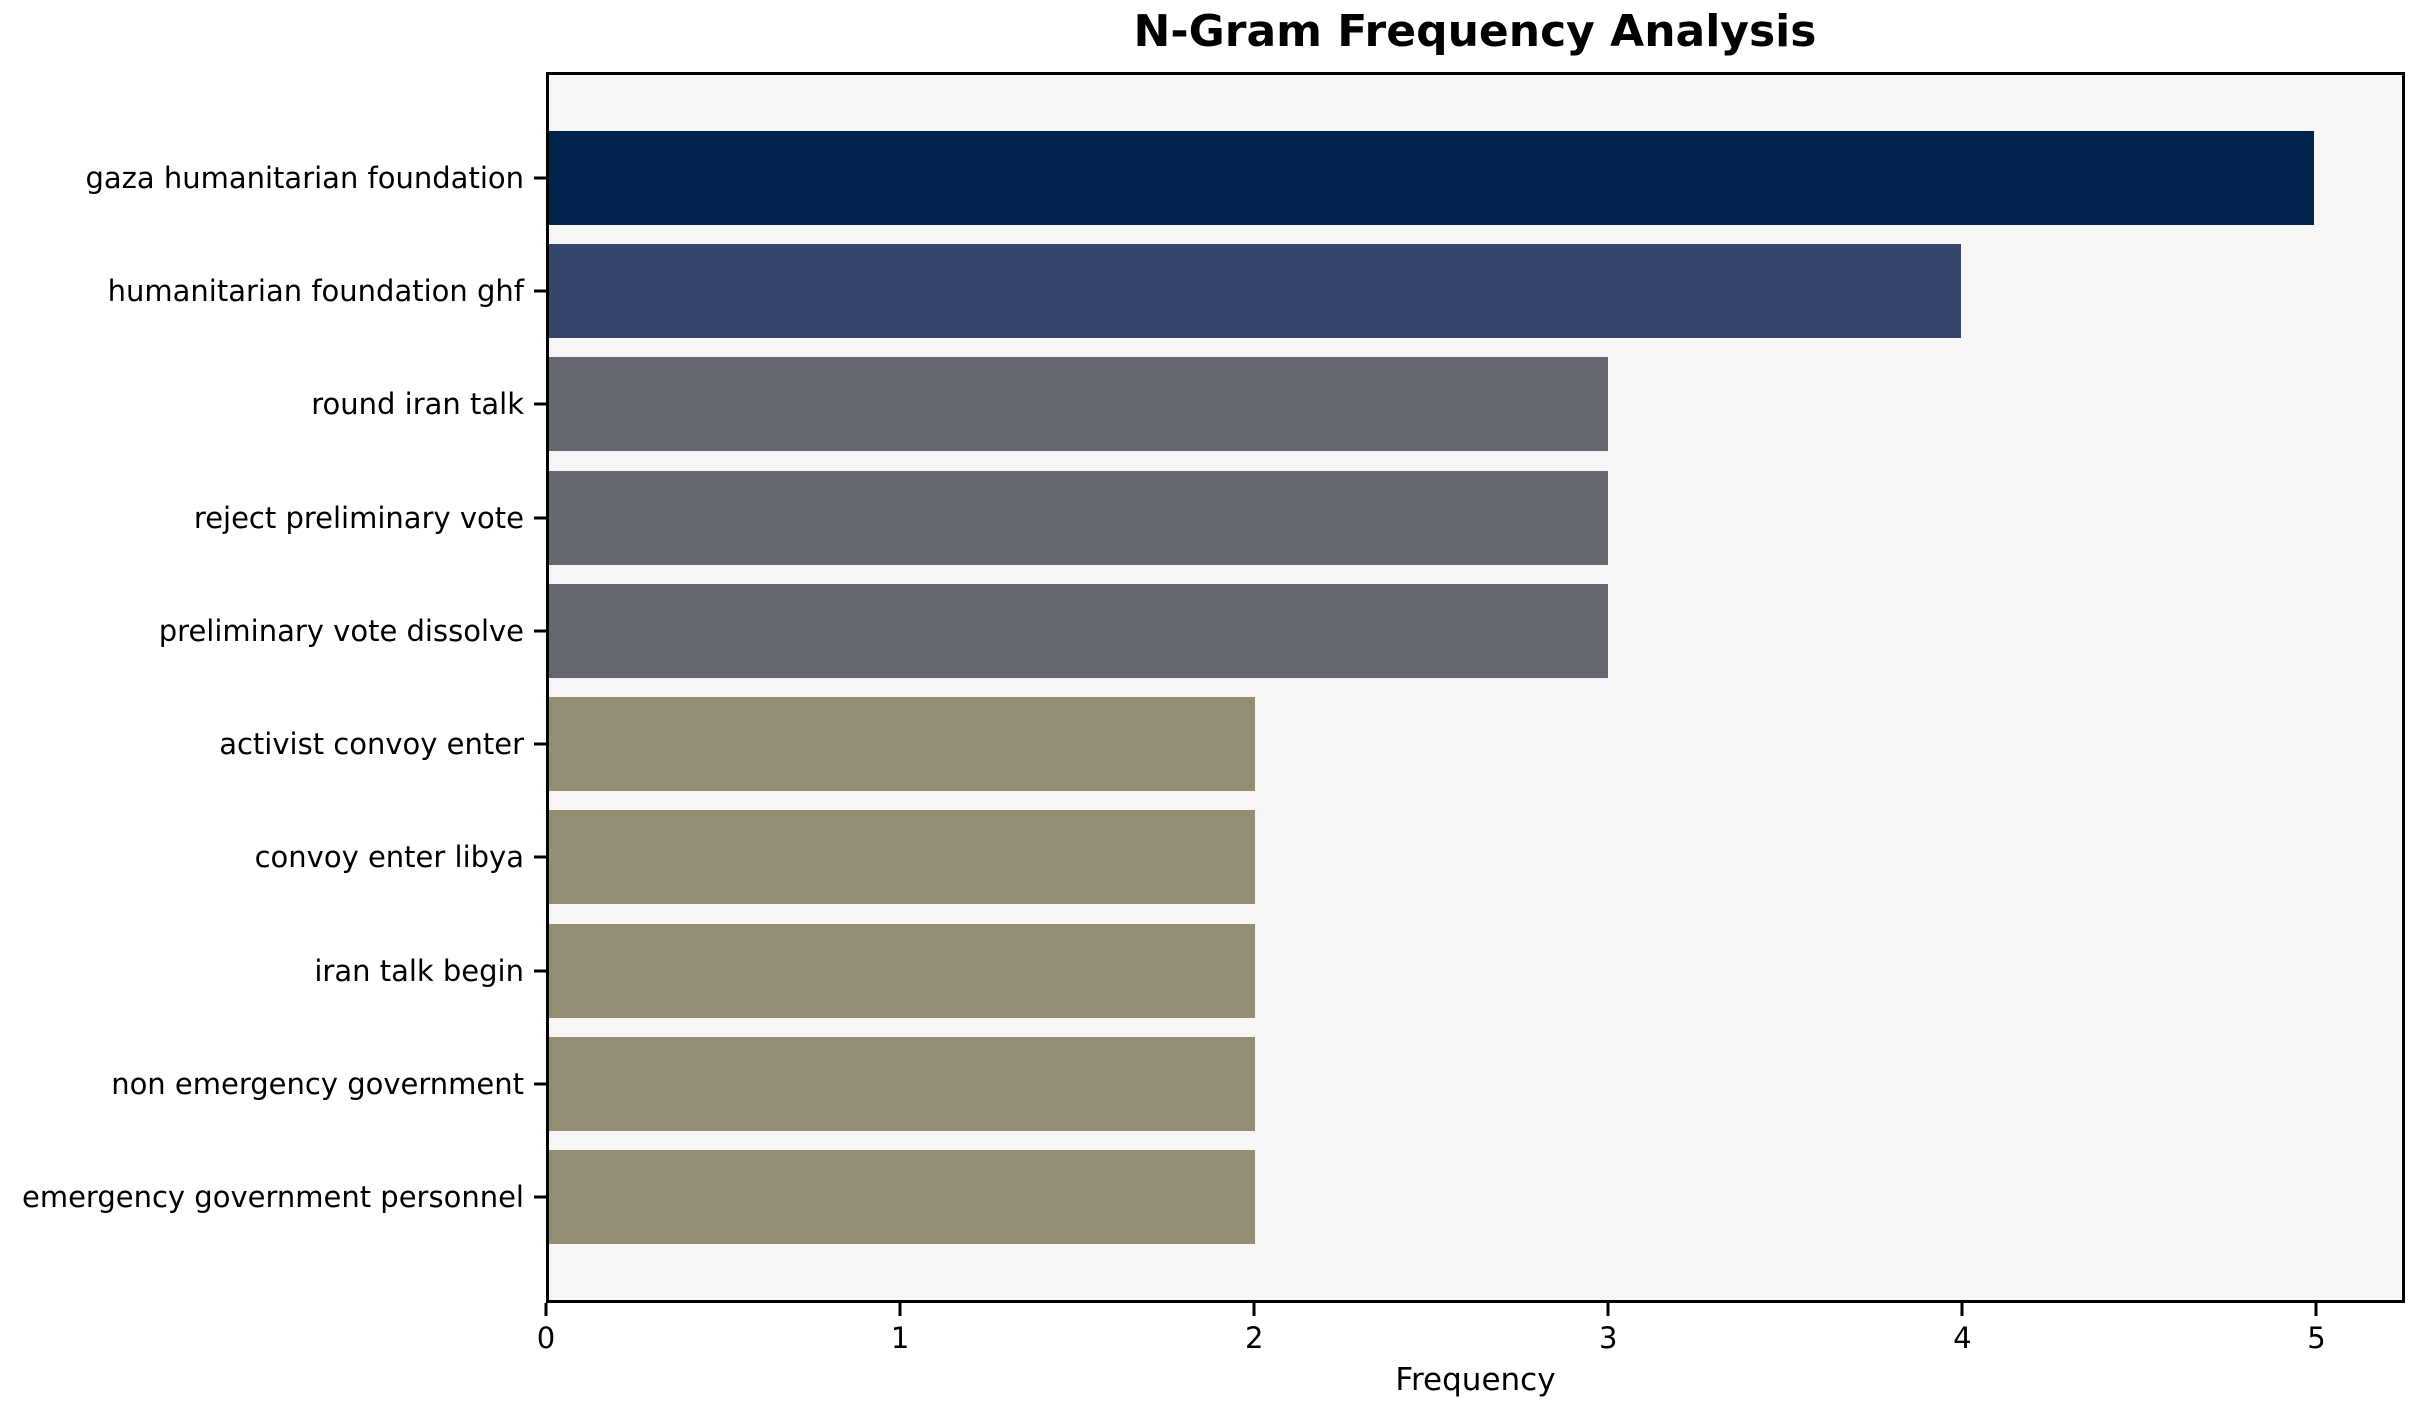 This screenshot has width=2425, height=1414. Describe the element at coordinates (902, 744) in the screenshot. I see `bar-activist-convoy-enter` at that location.